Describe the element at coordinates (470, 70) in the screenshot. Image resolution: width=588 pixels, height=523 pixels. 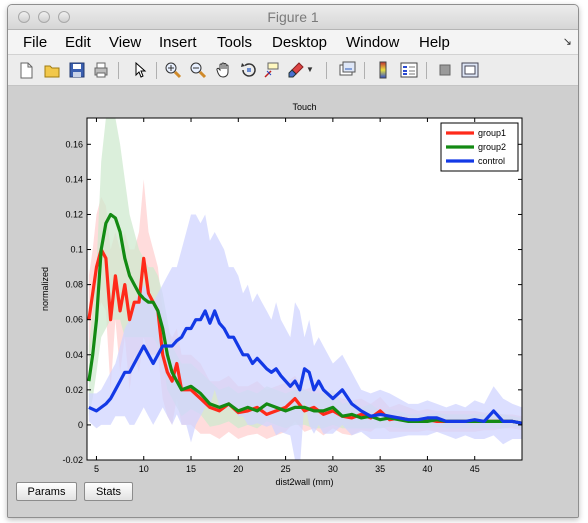
I see `show-plot-tools-icon` at that location.